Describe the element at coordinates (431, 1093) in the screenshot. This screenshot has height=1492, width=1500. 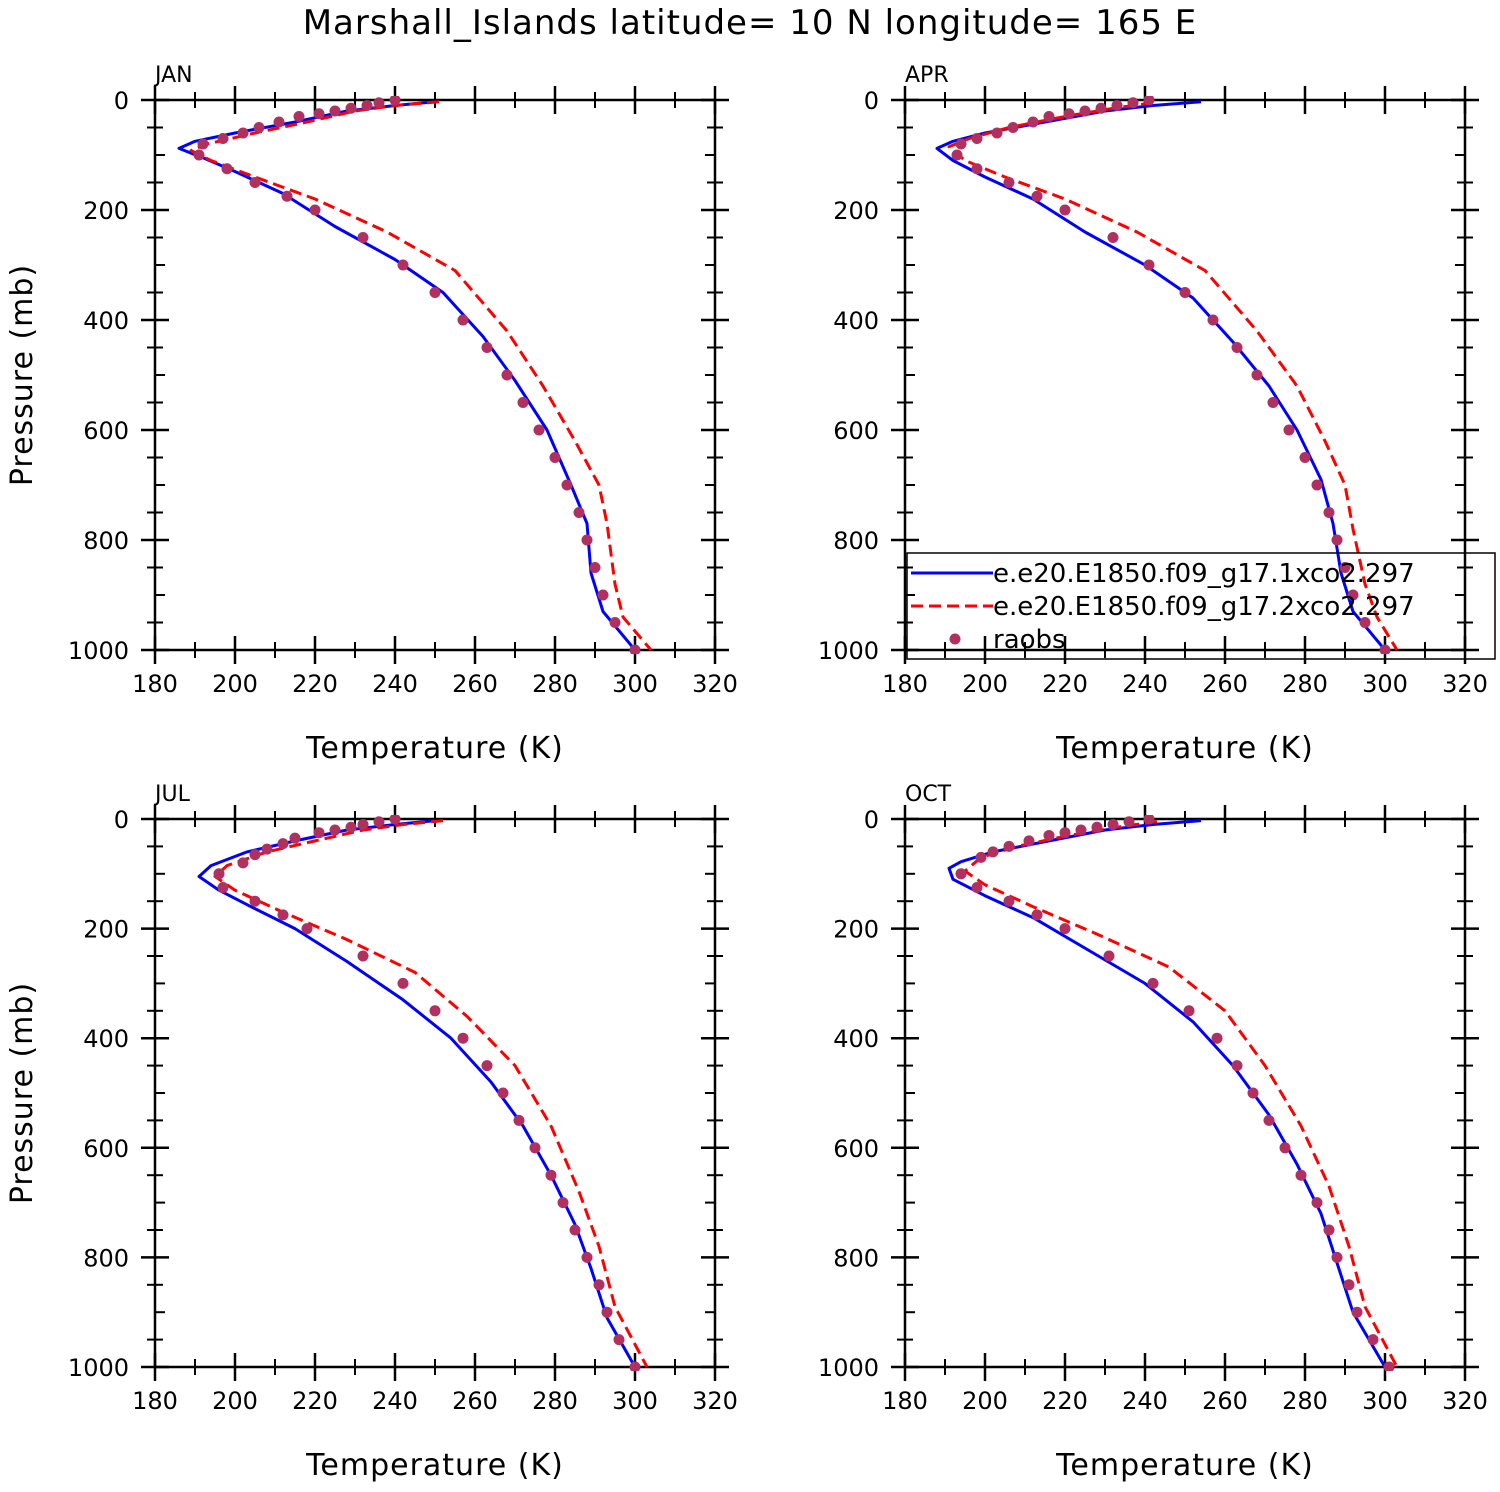
I see `series-line-2xco2` at that location.